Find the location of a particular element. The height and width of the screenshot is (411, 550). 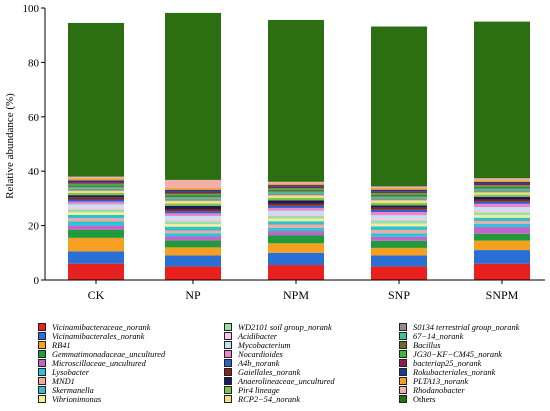

legend-label: Vicinamibacterales_norank is located at coordinates (98, 337).